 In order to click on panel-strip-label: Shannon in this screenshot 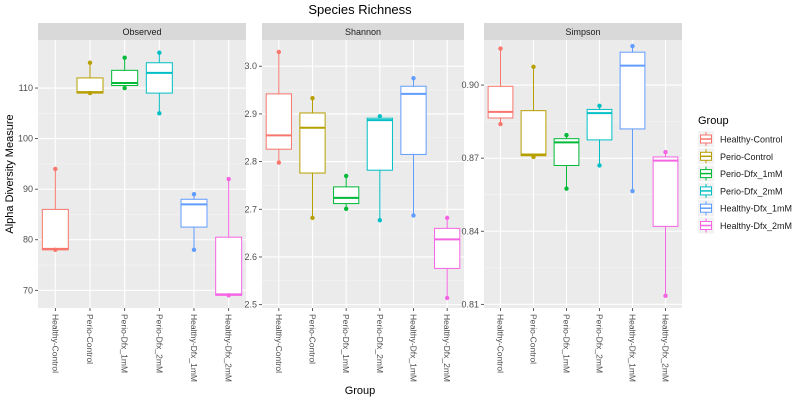, I will do `click(363, 32)`.